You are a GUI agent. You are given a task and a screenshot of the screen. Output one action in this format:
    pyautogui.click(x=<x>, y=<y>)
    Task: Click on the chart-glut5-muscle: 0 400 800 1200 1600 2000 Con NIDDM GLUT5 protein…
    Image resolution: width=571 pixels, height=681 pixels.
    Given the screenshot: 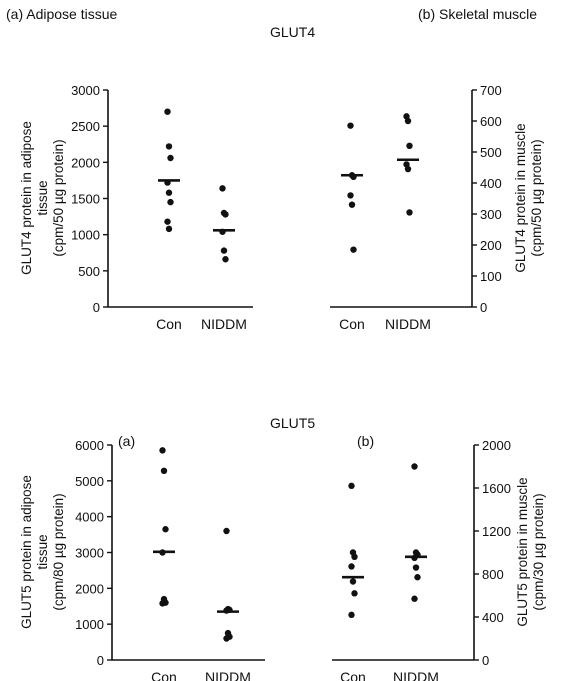 What is the action you would take?
    pyautogui.click(x=439, y=559)
    